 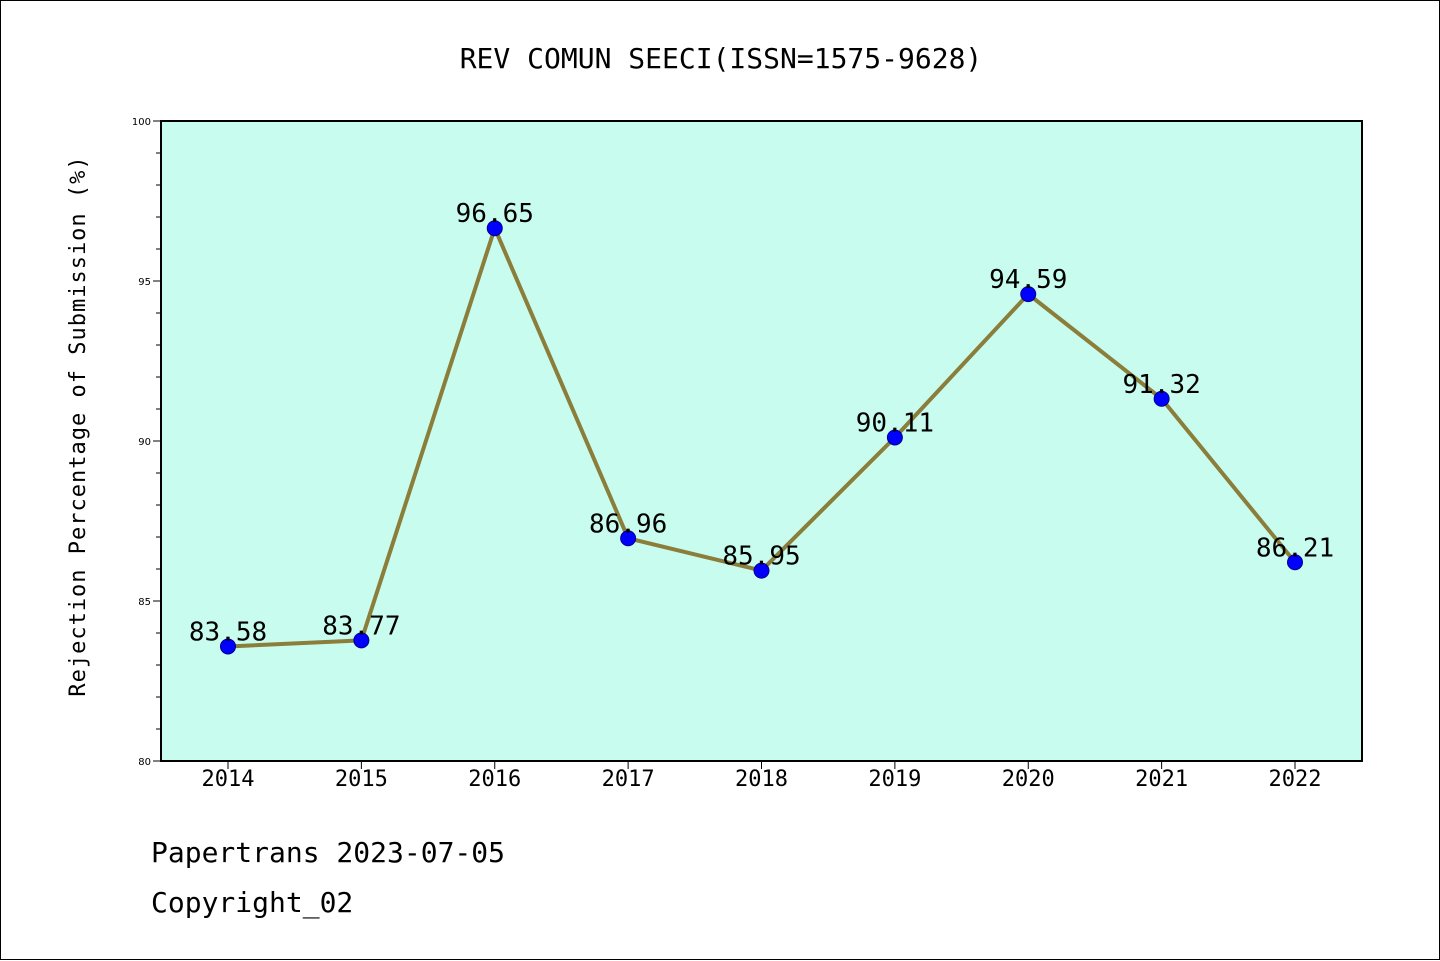 I want to click on x-tick-label: 2018, so click(x=761, y=779).